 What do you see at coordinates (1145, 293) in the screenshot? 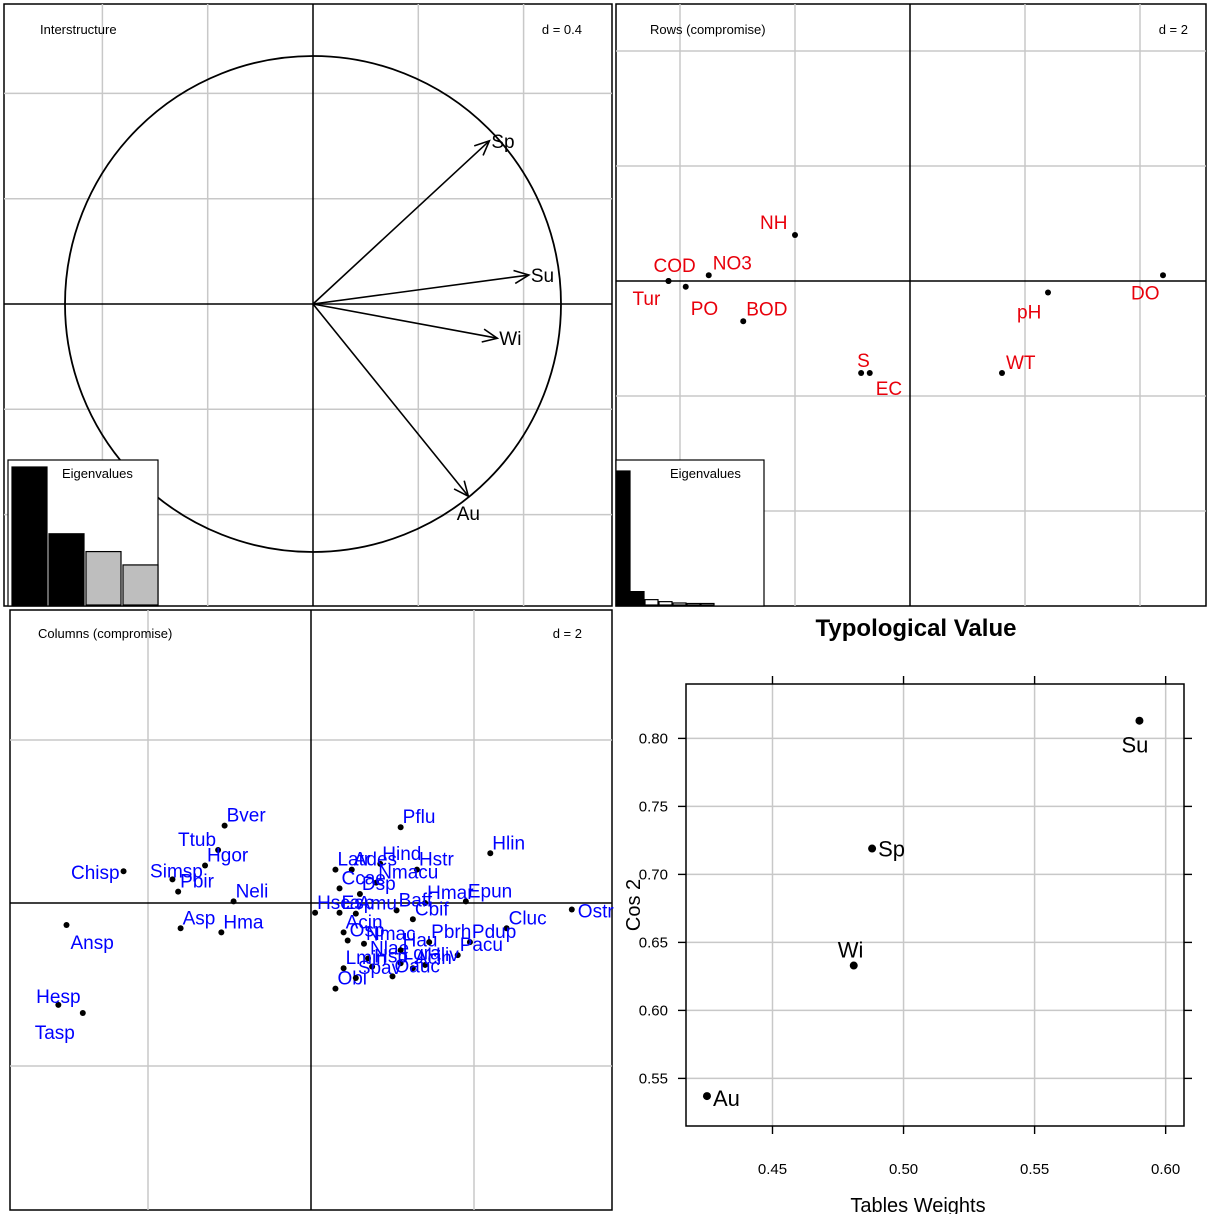
I see `row-label: DO` at bounding box center [1145, 293].